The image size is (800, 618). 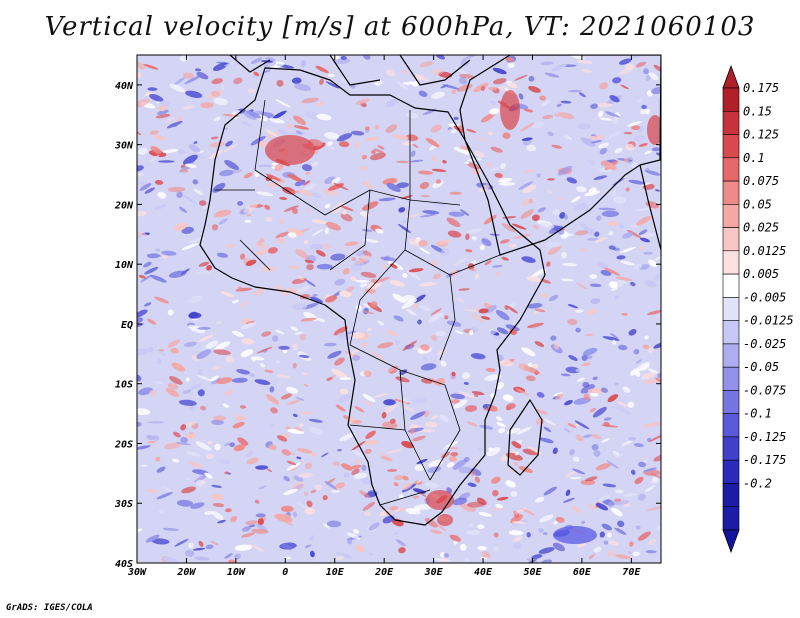 What do you see at coordinates (731, 285) in the screenshot?
I see `colorbar-segment` at bounding box center [731, 285].